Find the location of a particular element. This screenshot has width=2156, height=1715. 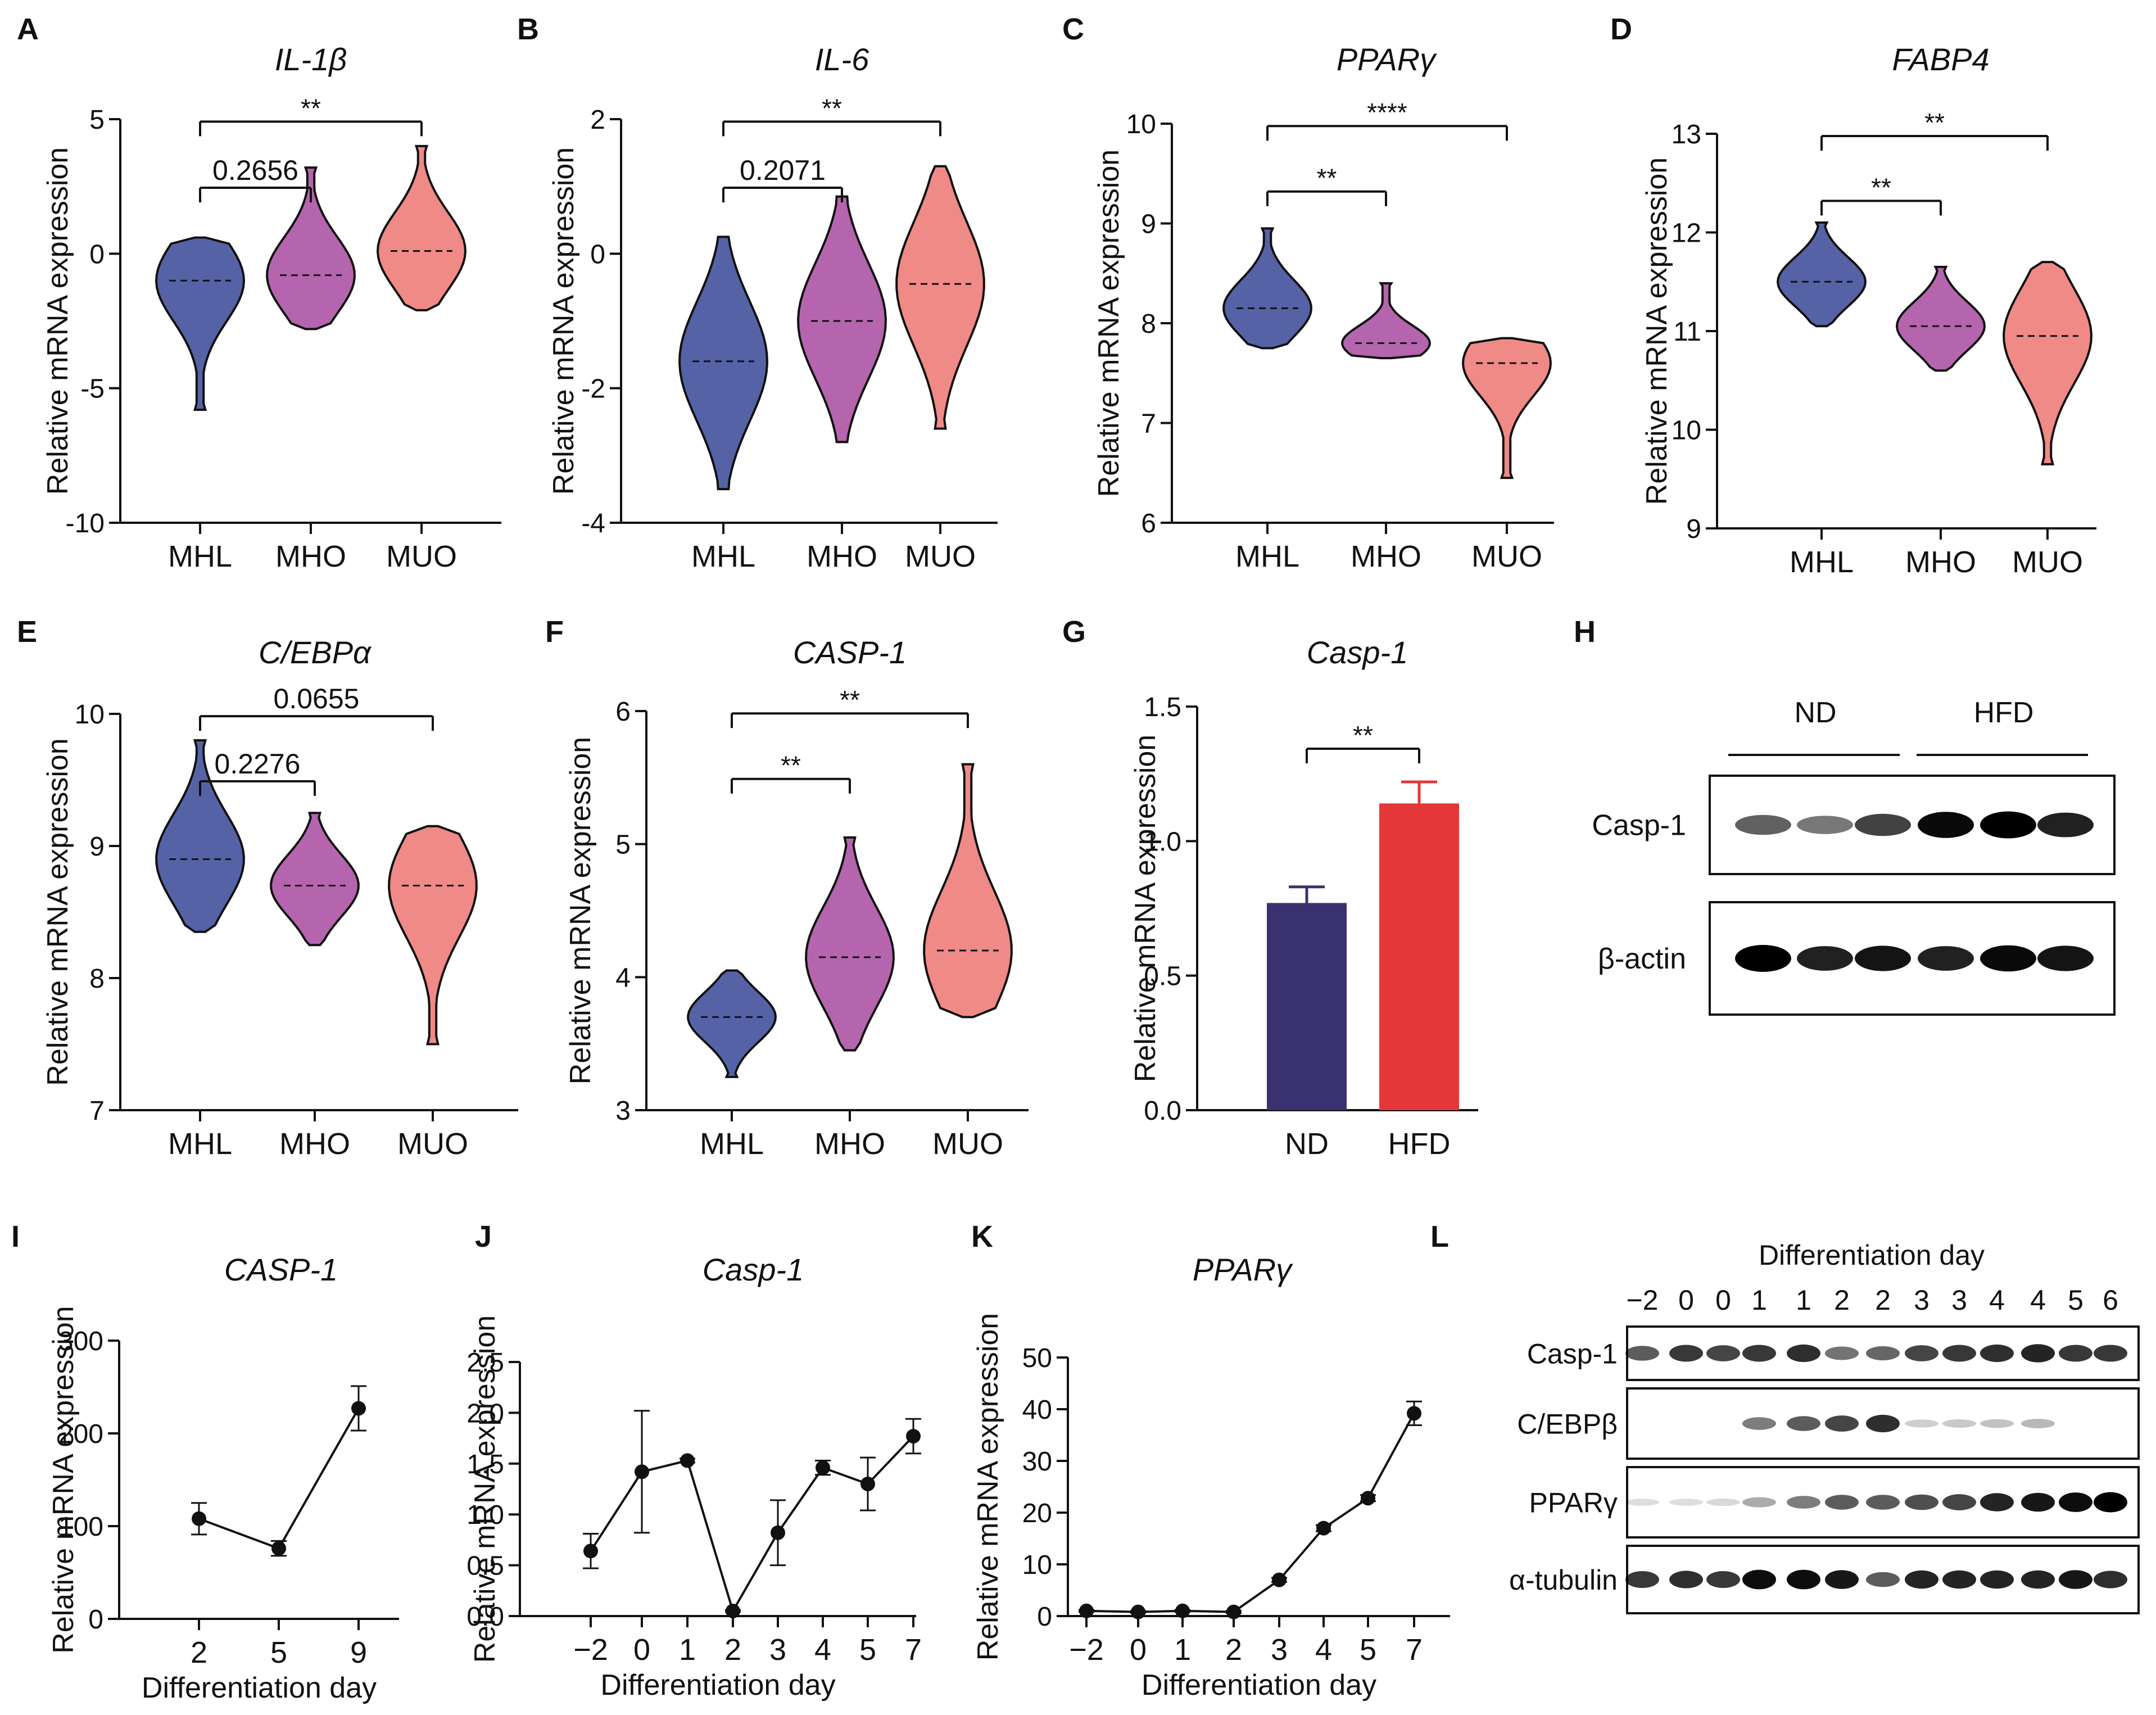

blot-header: Differentiation day is located at coordinates (1872, 1255).